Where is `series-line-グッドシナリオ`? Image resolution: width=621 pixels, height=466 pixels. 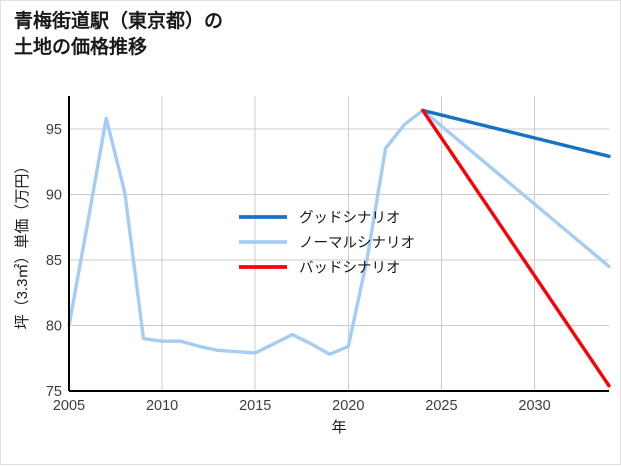
series-line-グッドシナリオ is located at coordinates (516, 133).